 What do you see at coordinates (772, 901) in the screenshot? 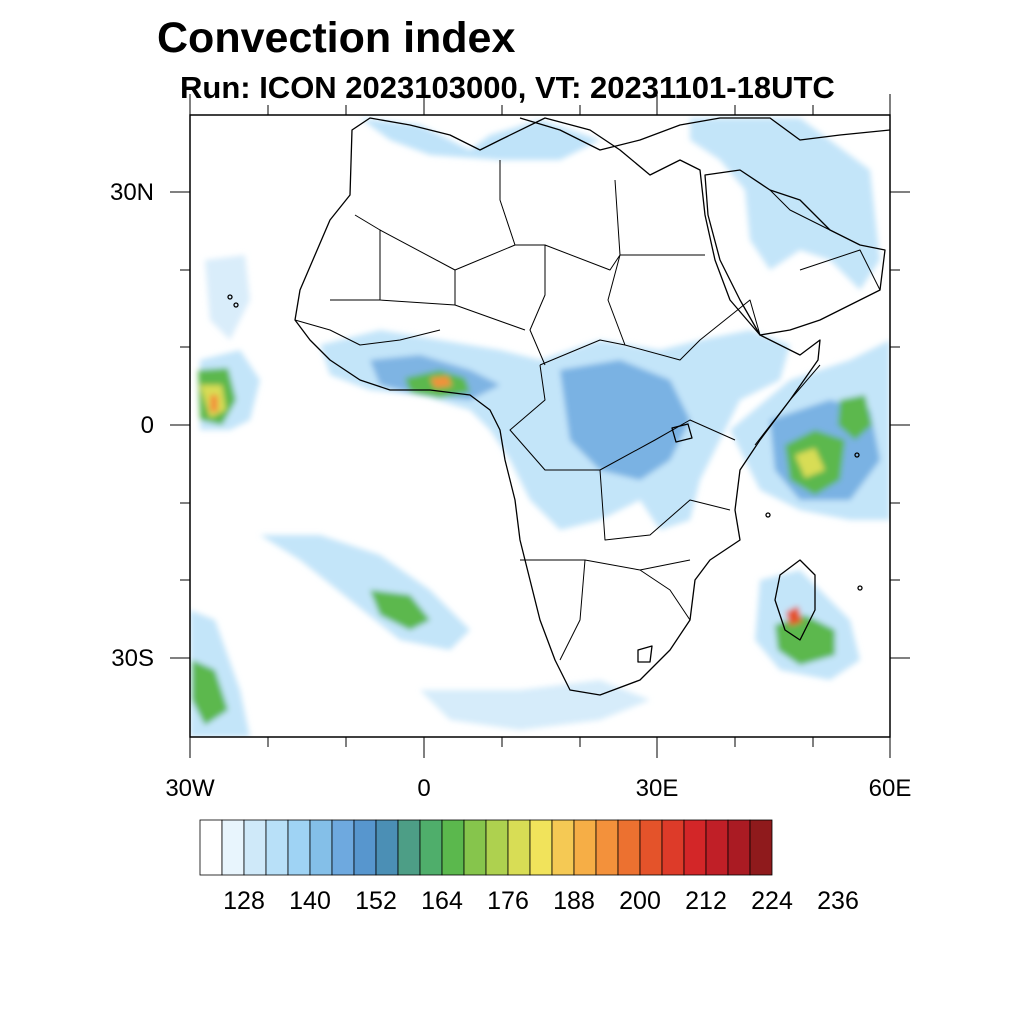
I see `colorbar-label: 224` at bounding box center [772, 901].